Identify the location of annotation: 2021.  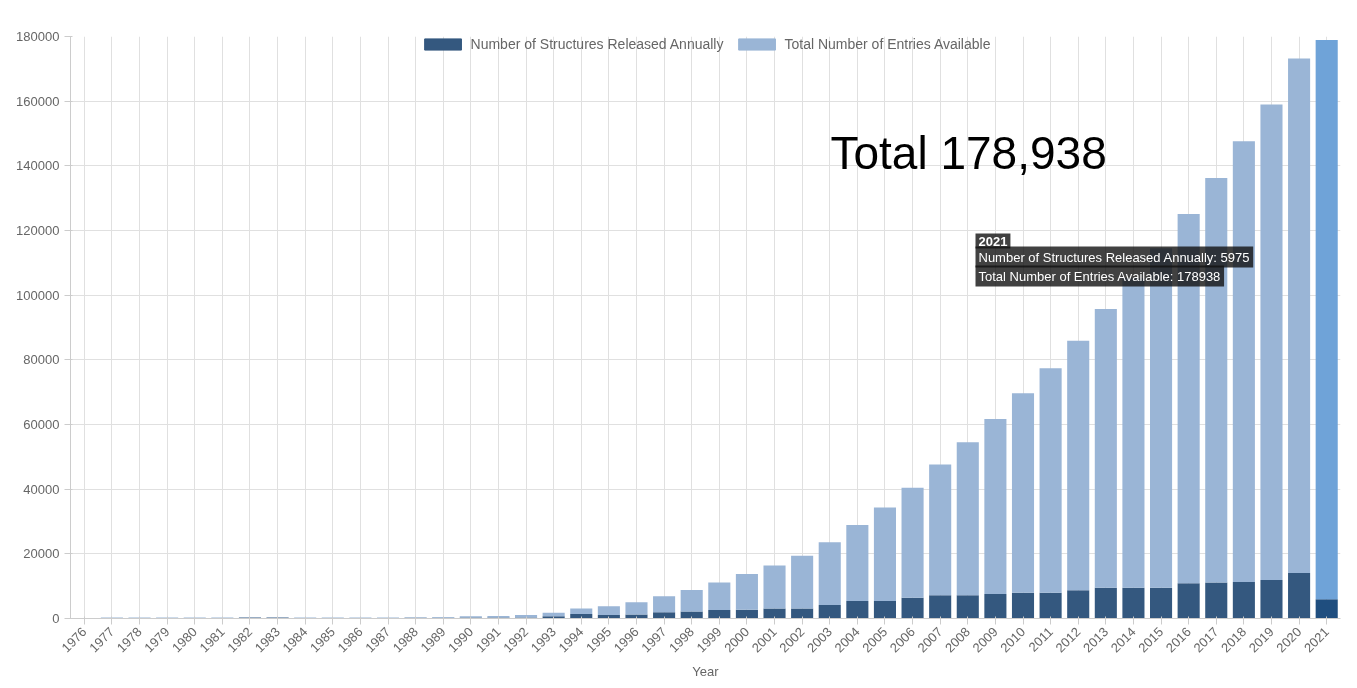
(993, 241).